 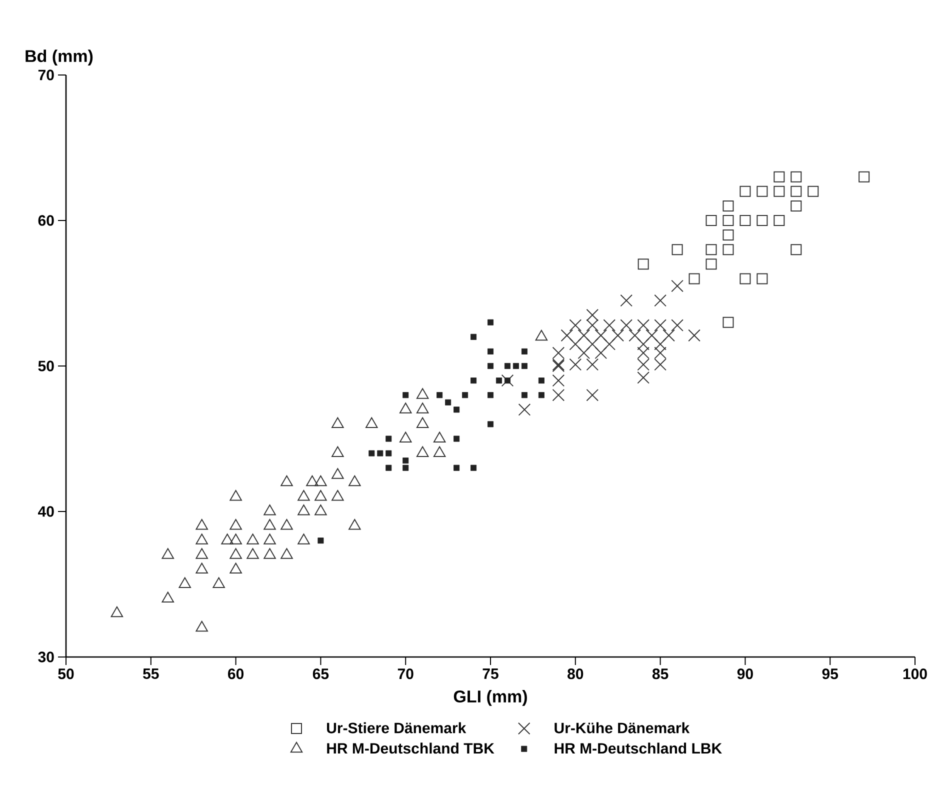 What do you see at coordinates (236, 674) in the screenshot?
I see `x-tick-label: 60` at bounding box center [236, 674].